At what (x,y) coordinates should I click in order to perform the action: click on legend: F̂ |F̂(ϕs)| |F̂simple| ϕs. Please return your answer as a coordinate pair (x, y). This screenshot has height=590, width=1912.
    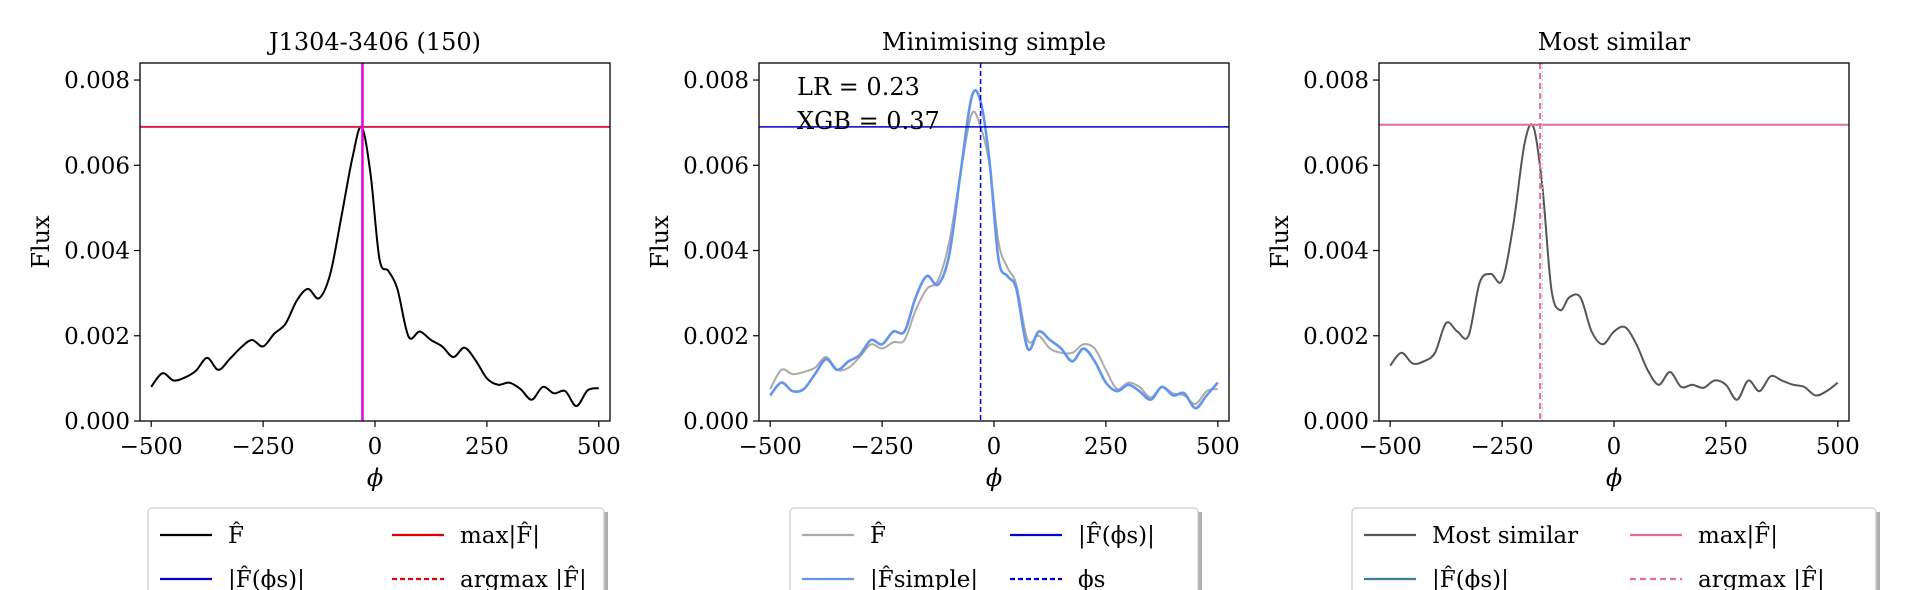
    Looking at the image, I should click on (995, 548).